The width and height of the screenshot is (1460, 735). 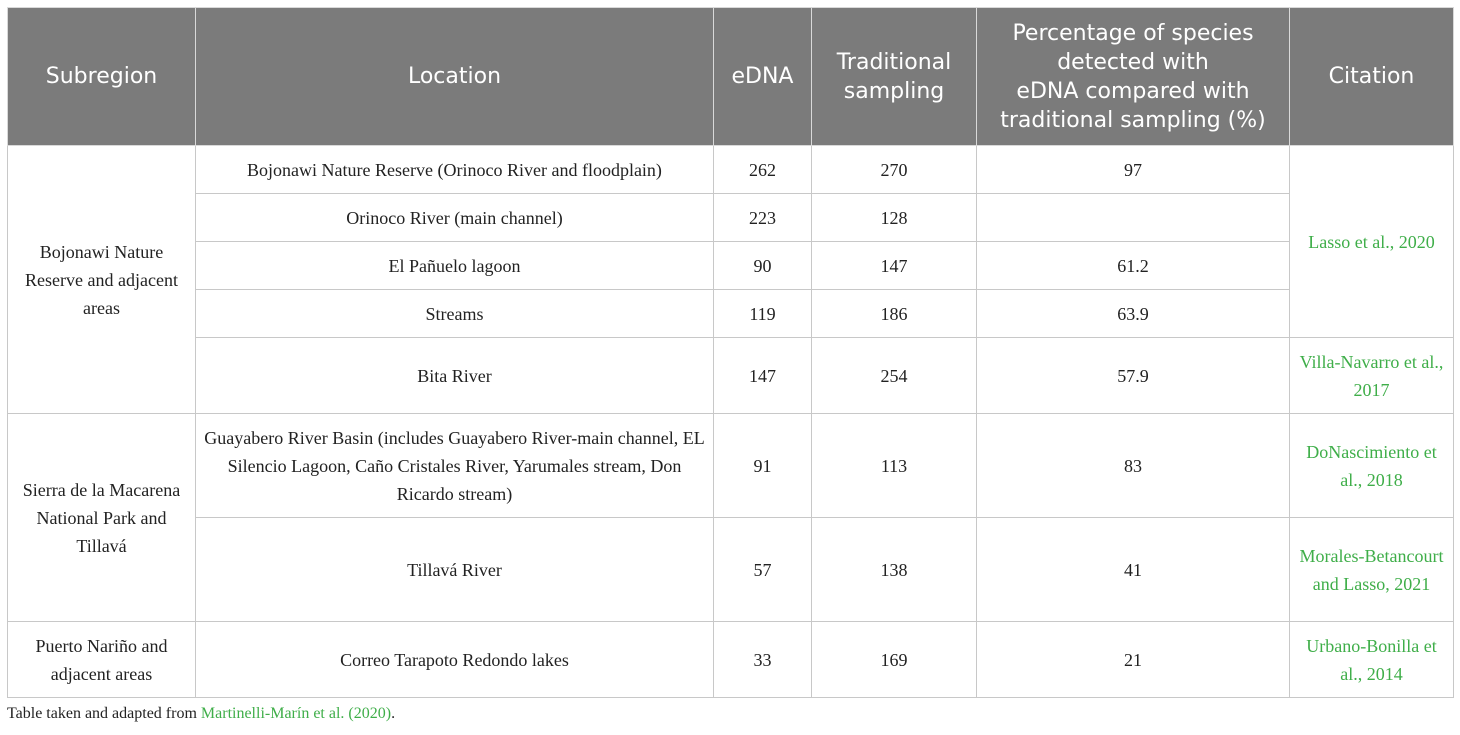 What do you see at coordinates (894, 313) in the screenshot?
I see `traditional-cell: 186` at bounding box center [894, 313].